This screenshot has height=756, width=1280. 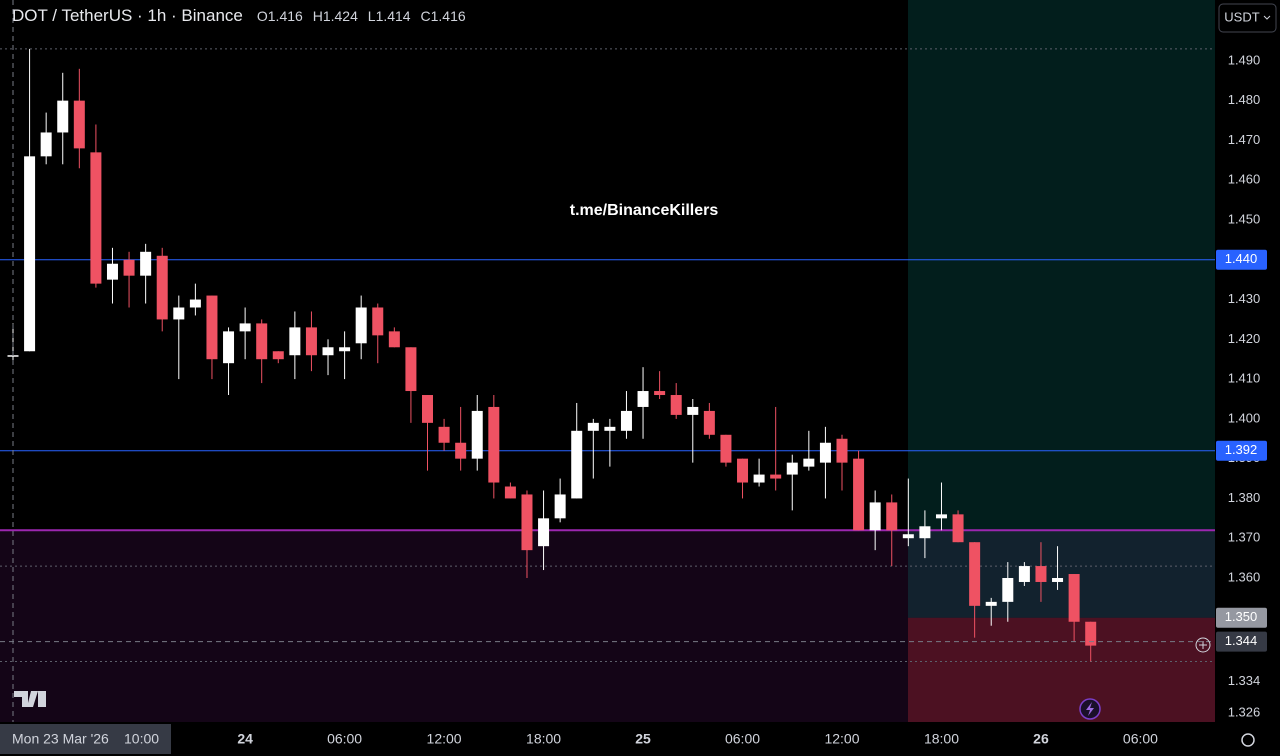 What do you see at coordinates (60, 739) in the screenshot?
I see `crosshair-date: Mon 23 Mar '26` at bounding box center [60, 739].